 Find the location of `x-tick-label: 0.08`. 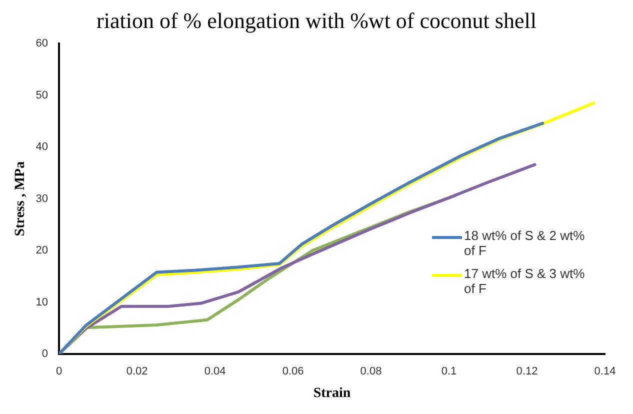

x-tick-label: 0.08 is located at coordinates (371, 372).